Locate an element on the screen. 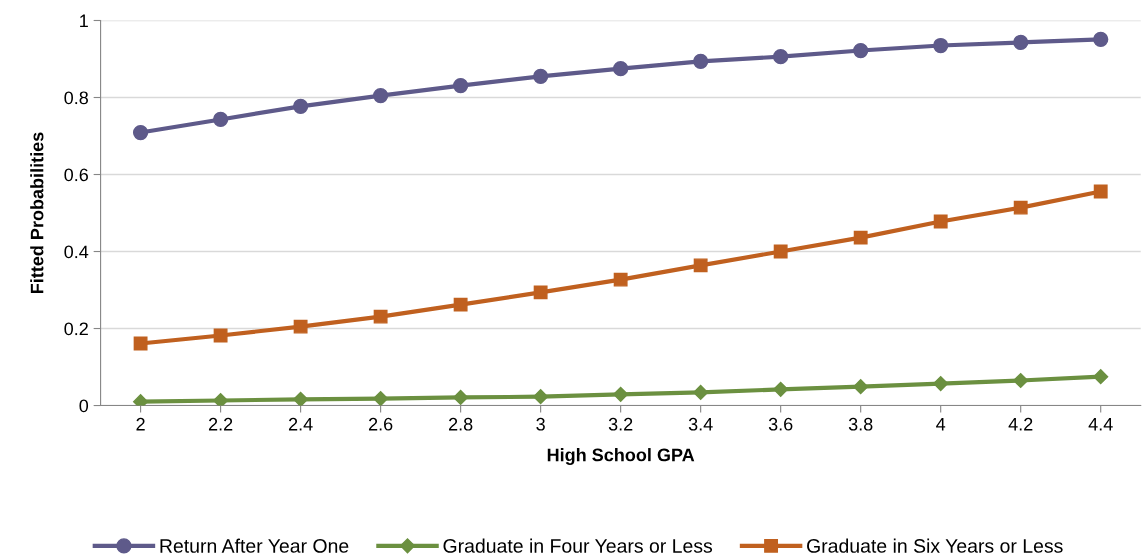 The image size is (1143, 554). x-tick-label: 4.4 is located at coordinates (1100, 424).